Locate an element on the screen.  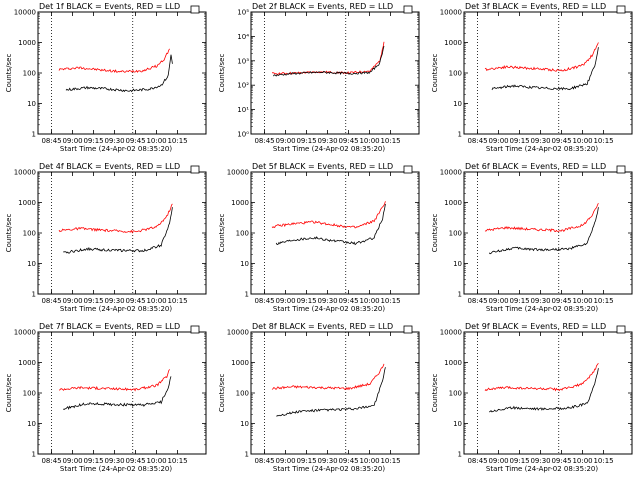
chart-title: Det 3f BLACK = Events, RED = LLD is located at coordinates (535, 6).